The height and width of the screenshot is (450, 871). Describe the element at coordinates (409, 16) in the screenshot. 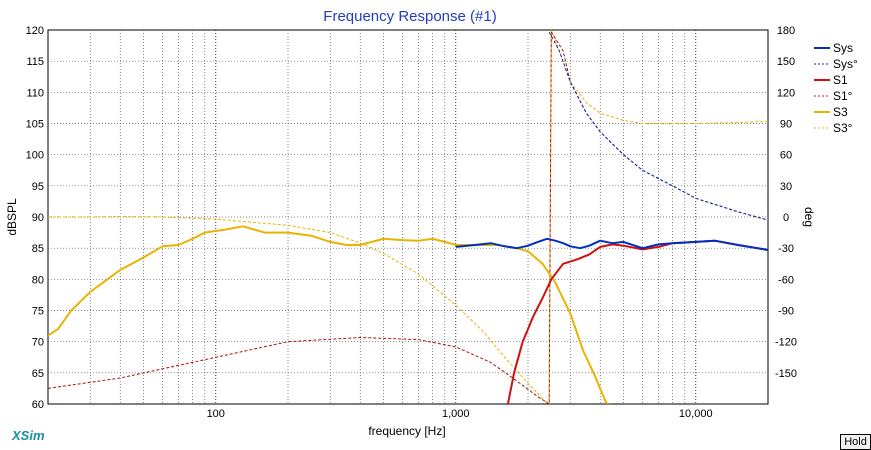

I see `chart-title: Frequency Response (#1)` at that location.